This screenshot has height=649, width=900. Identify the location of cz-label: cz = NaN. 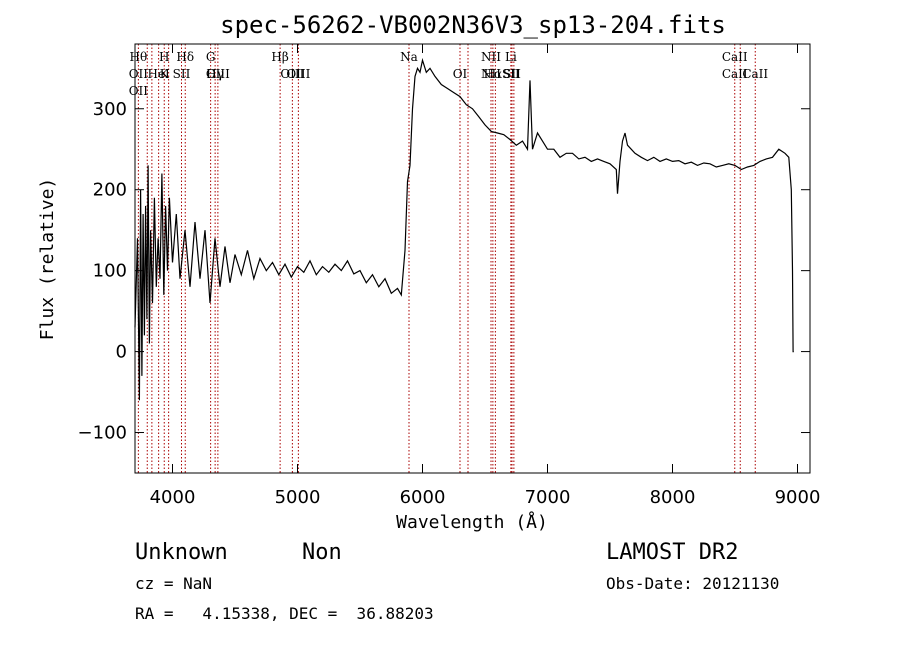
(173, 583).